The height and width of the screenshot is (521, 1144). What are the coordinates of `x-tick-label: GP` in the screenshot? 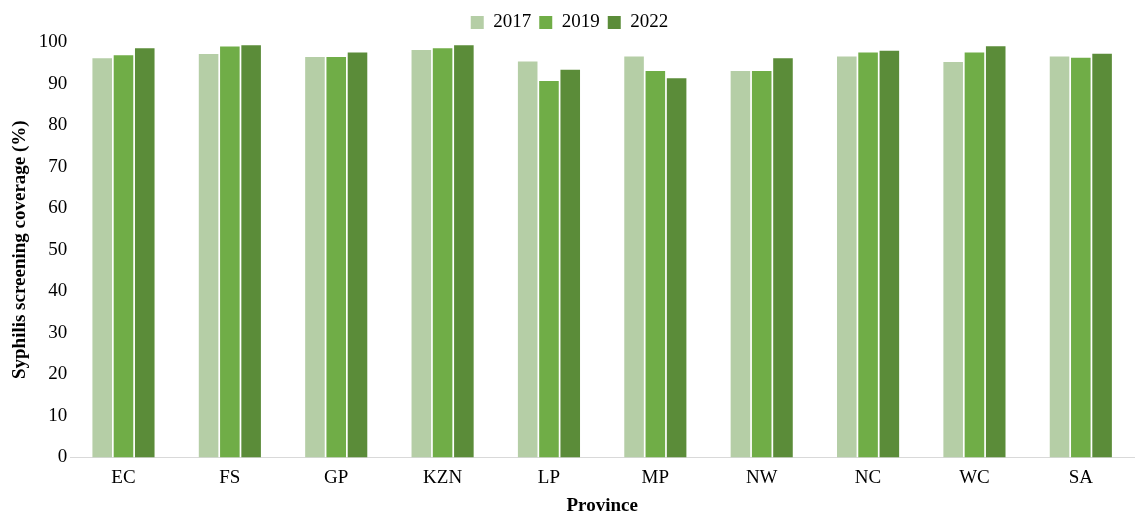 It's located at (336, 476).